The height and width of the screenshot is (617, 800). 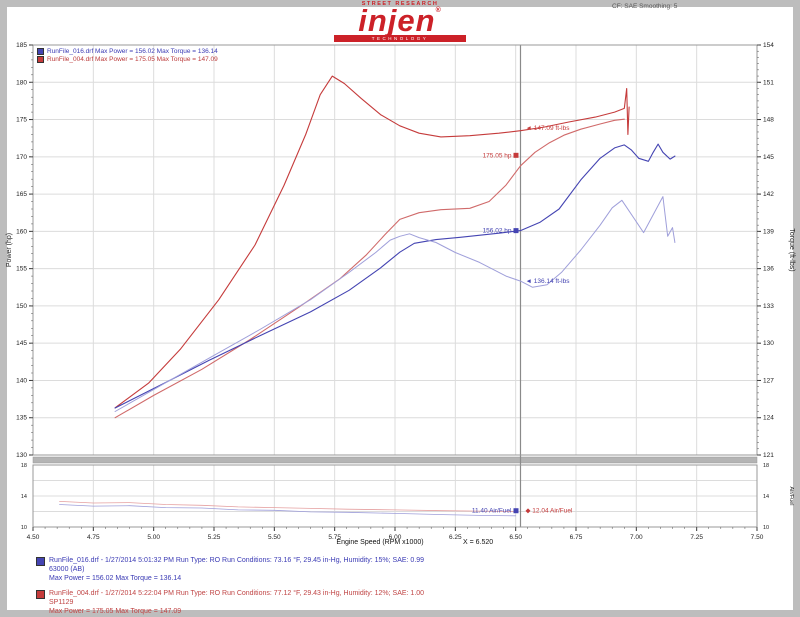 I want to click on torque-tick-label: 130, so click(x=768, y=343).